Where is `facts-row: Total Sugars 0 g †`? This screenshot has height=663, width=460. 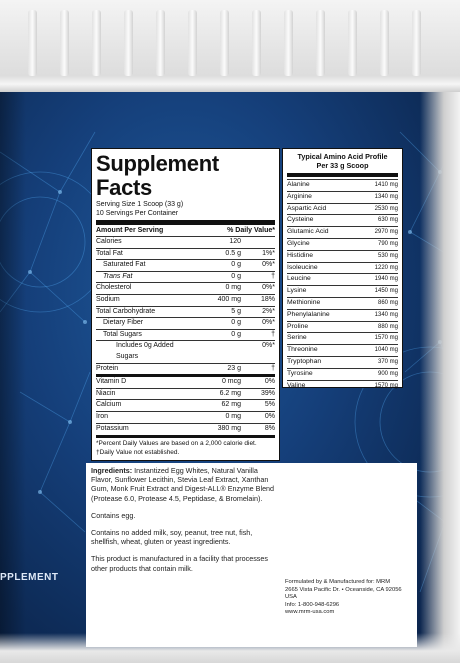 facts-row: Total Sugars 0 g † is located at coordinates (185, 334).